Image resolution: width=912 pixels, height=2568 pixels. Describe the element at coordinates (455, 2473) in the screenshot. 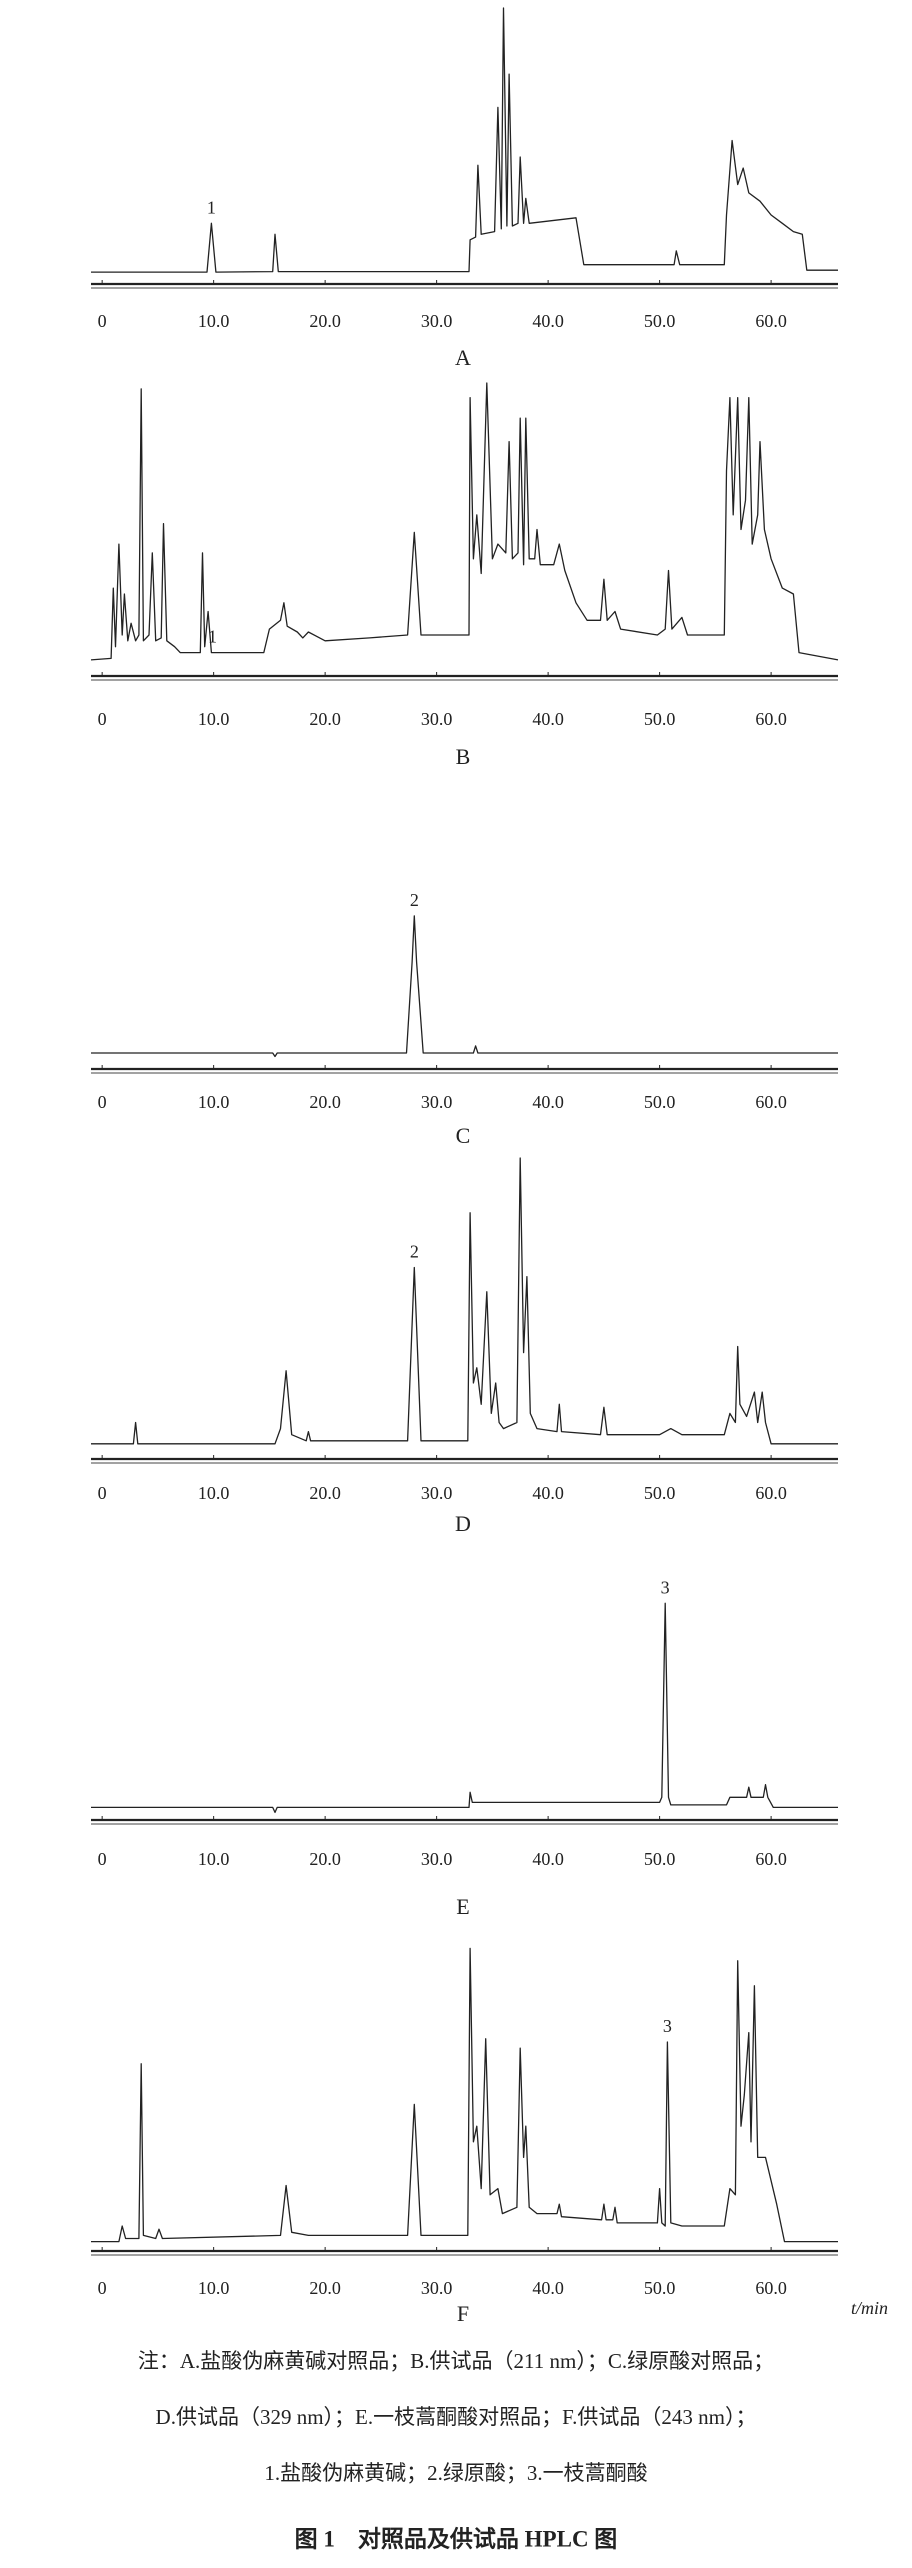

I see `note-line: 1.盐酸伪麻黄碱；2.绿原酸；3.一枝蒿酮酸` at that location.